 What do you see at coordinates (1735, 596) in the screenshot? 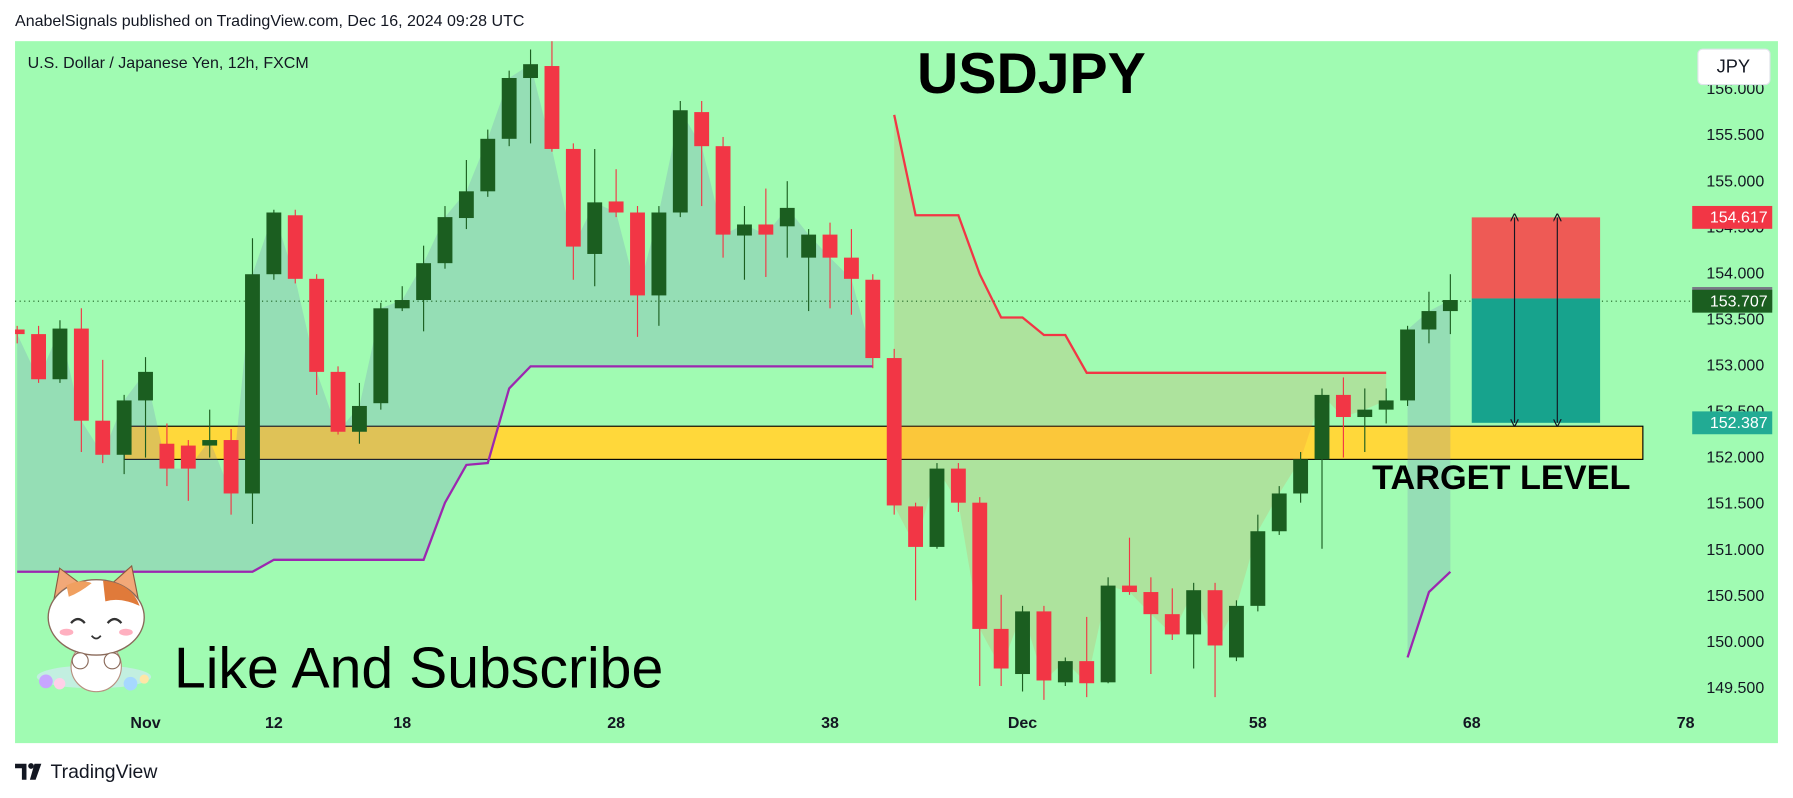
I see `y-tick-label: 150.500` at bounding box center [1735, 596].